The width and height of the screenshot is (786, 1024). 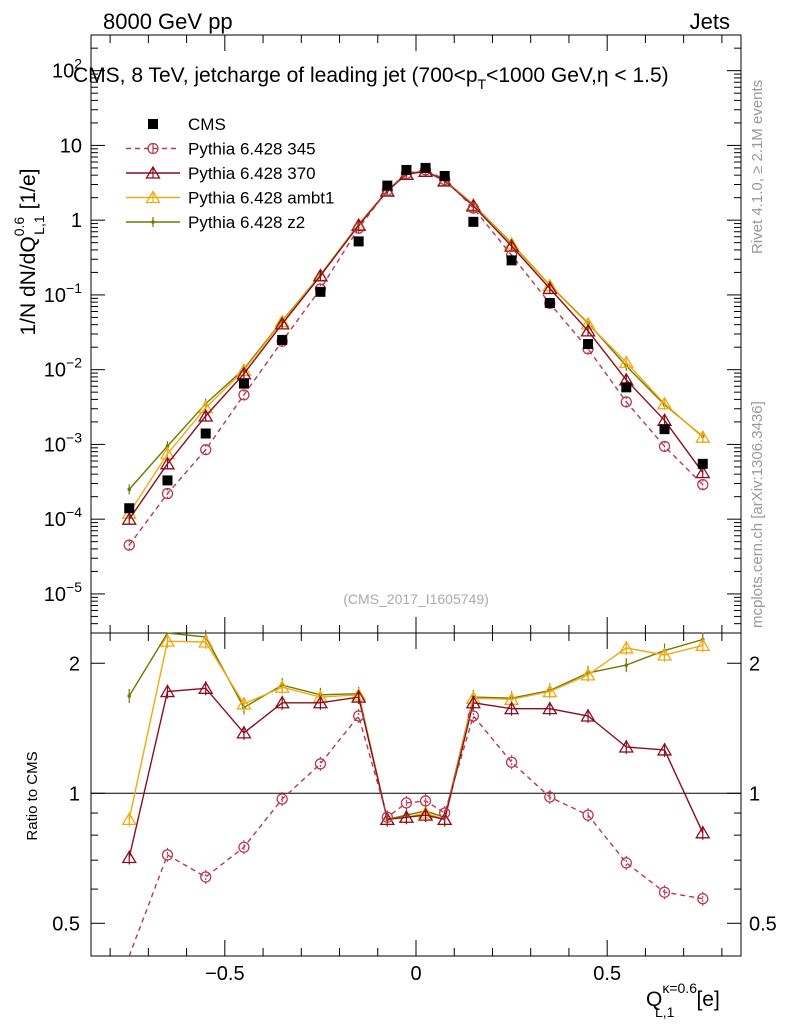 I want to click on series-p370, so click(x=416, y=773).